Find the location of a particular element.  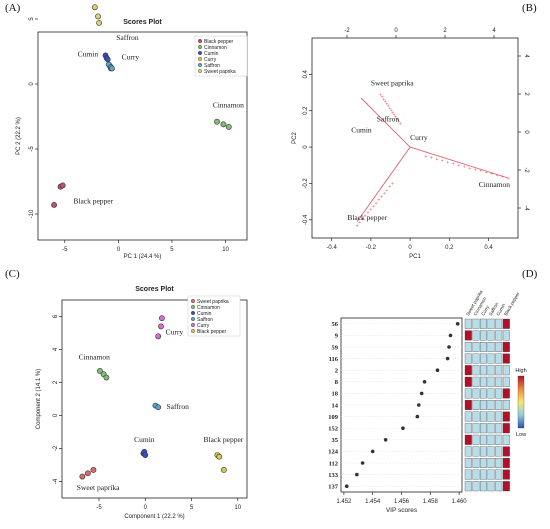

panel-c-annotation: Curry is located at coordinates (175, 332).